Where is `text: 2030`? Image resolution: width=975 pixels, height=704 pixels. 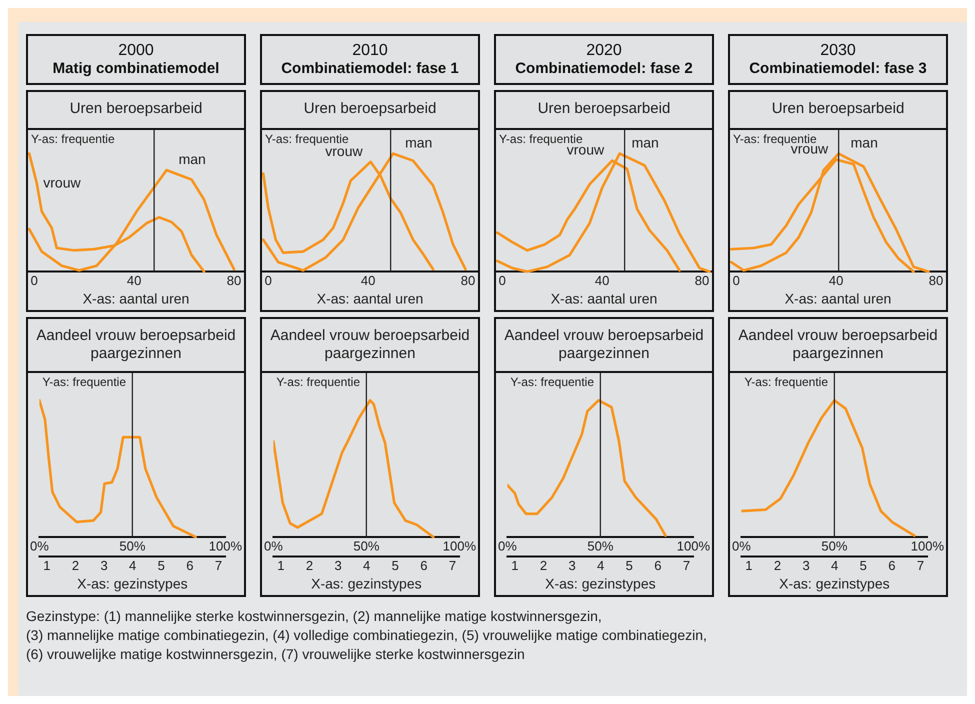
text: 2030 is located at coordinates (838, 51).